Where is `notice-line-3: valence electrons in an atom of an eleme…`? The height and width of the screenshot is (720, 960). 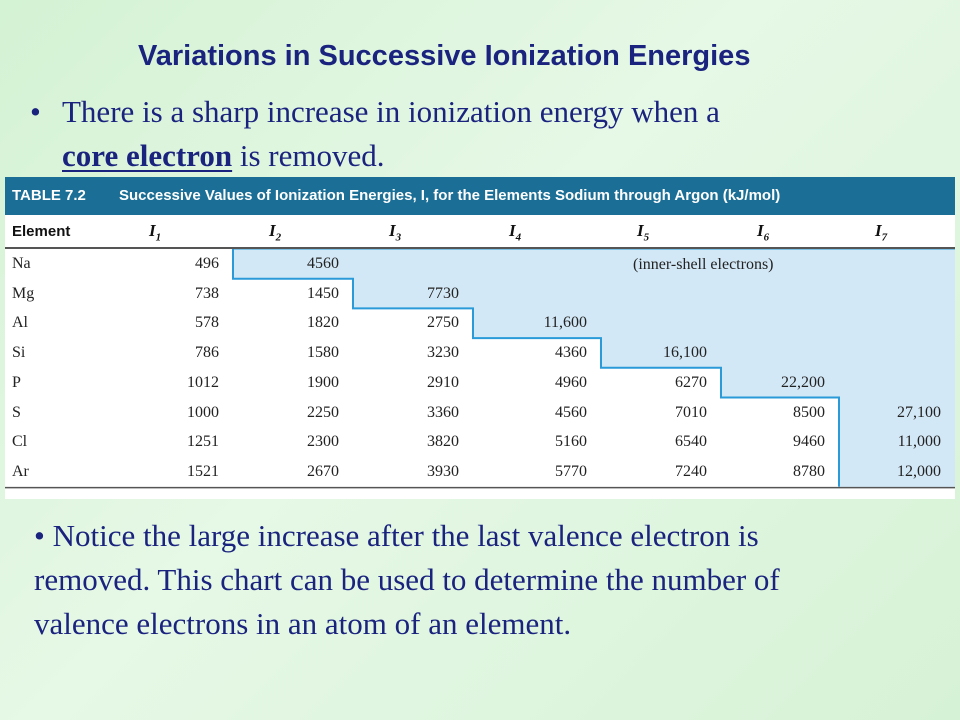 notice-line-3: valence electrons in an atom of an eleme… is located at coordinates (303, 623).